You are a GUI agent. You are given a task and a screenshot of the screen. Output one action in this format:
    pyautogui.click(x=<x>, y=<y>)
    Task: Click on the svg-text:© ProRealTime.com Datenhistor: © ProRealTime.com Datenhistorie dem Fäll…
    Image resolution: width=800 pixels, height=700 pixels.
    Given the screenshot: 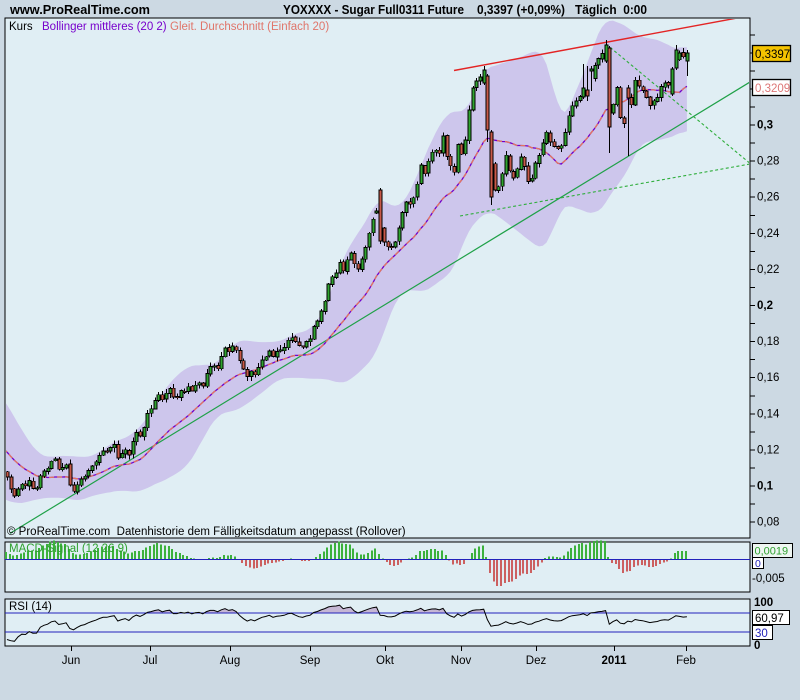 What is the action you would take?
    pyautogui.click(x=206, y=532)
    